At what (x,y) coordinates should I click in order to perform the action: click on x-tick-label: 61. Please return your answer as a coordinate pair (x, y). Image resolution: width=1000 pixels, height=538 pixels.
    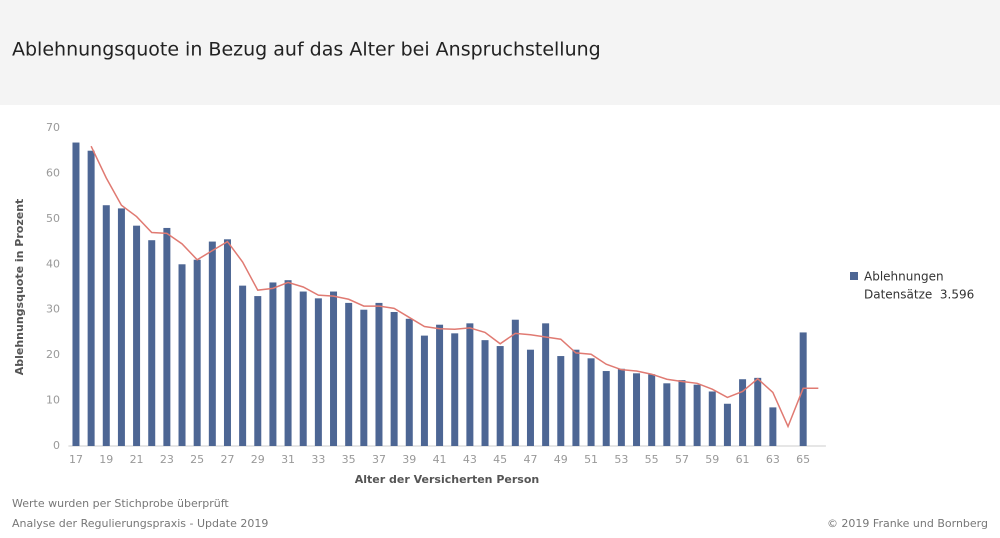
    Looking at the image, I should click on (743, 459).